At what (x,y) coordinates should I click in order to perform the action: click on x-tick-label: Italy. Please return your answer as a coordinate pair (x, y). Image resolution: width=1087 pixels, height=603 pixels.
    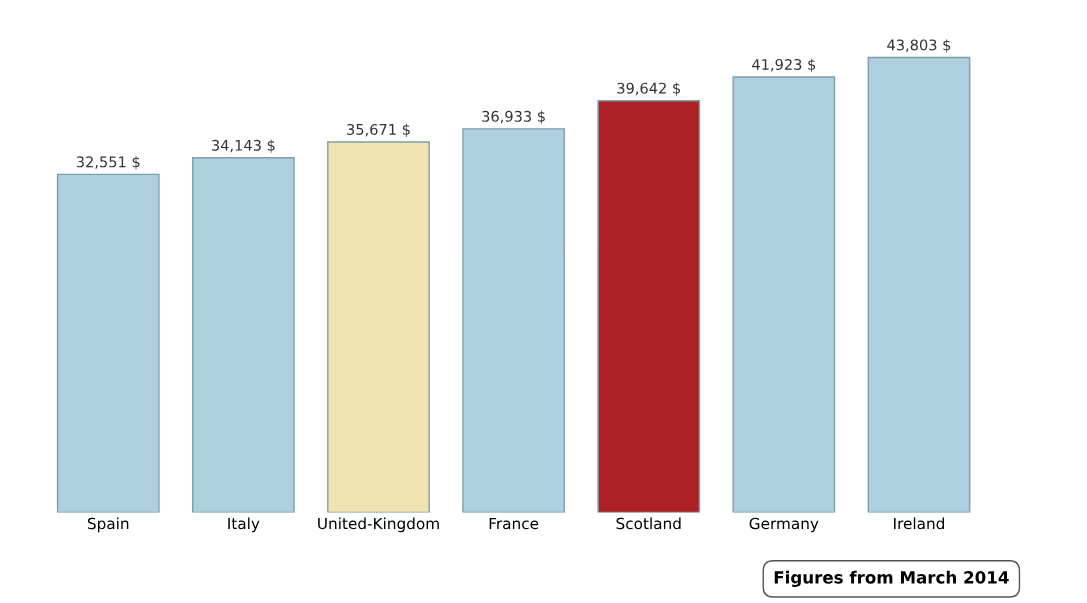
    Looking at the image, I should click on (244, 525).